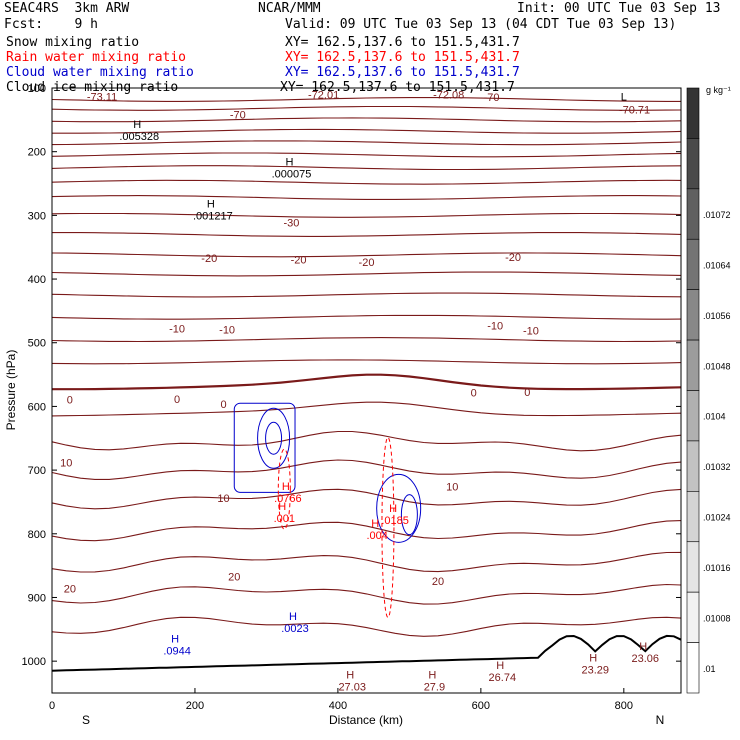 The height and width of the screenshot is (740, 740). What do you see at coordinates (717, 265) in the screenshot?
I see `colorbar-label: .01064` at bounding box center [717, 265].